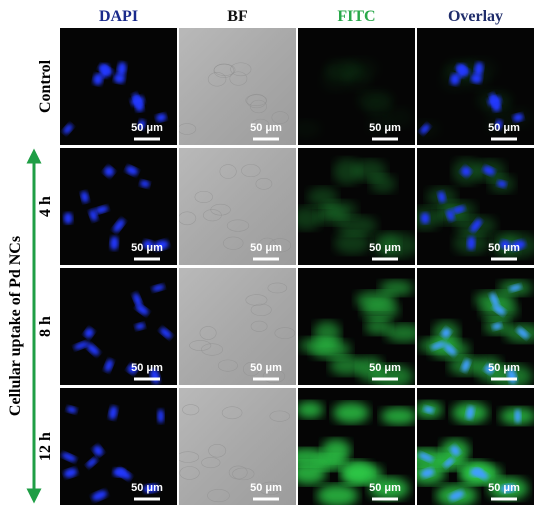  I want to click on bf-background, so click(237, 86).